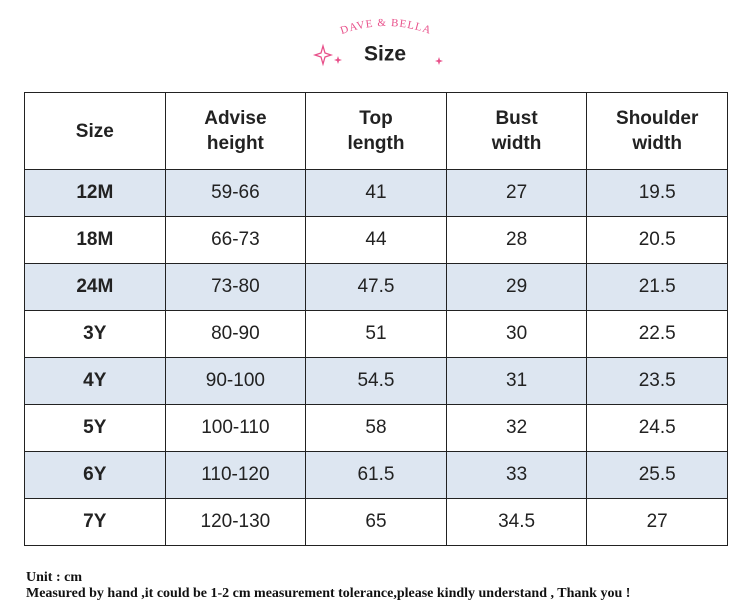 This screenshot has width=750, height=616. Describe the element at coordinates (235, 522) in the screenshot. I see `value-cell: 120-130` at that location.